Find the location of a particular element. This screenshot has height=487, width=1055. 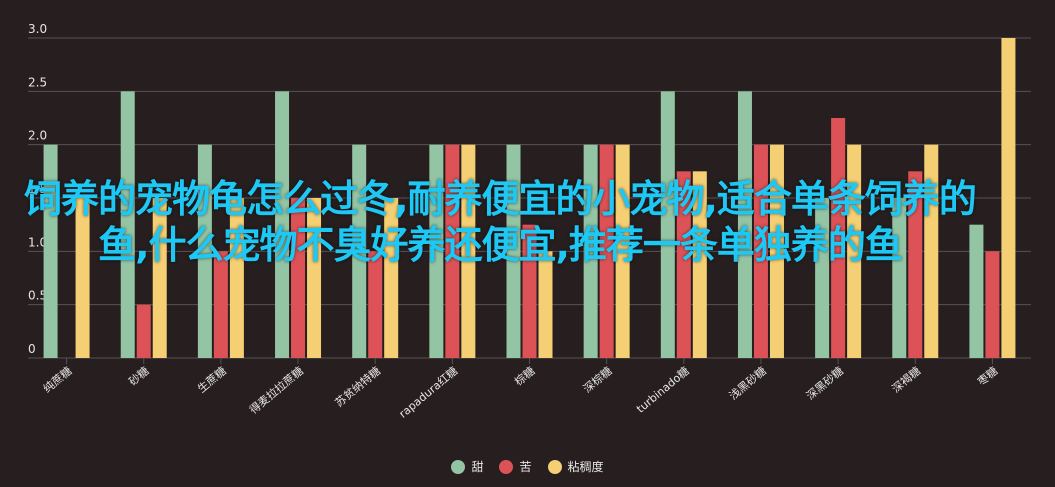

y-tick-label: 2.0 is located at coordinates (37, 136).